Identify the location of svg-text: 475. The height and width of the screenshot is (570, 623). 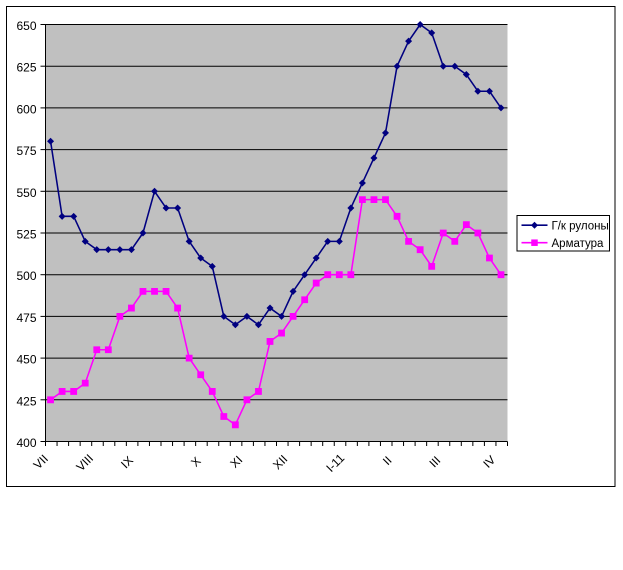
(26, 318).